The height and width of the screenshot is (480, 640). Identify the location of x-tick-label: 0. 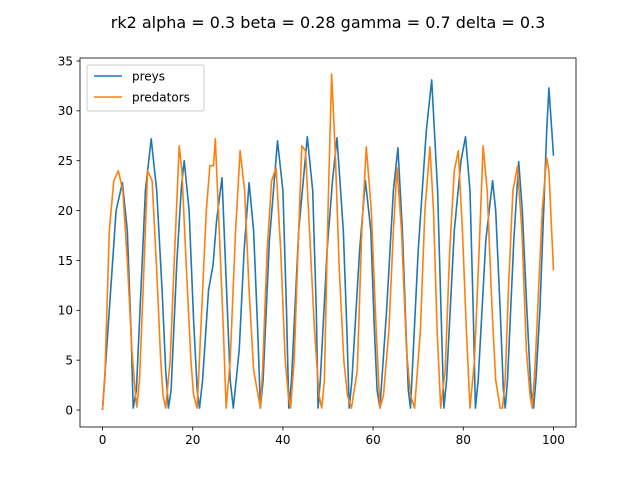
(103, 440).